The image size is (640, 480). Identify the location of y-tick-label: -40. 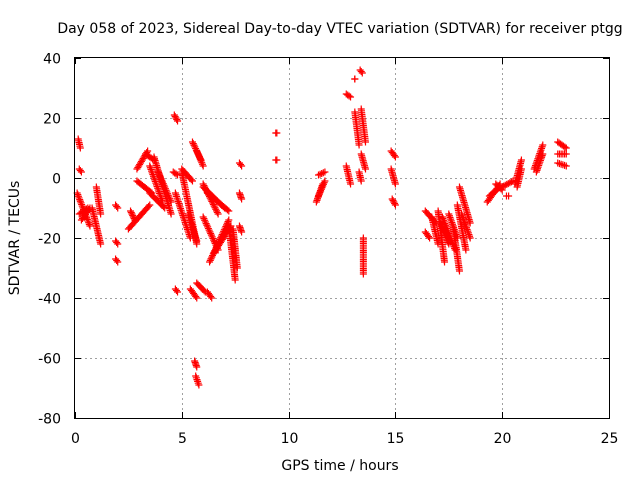
(49, 300).